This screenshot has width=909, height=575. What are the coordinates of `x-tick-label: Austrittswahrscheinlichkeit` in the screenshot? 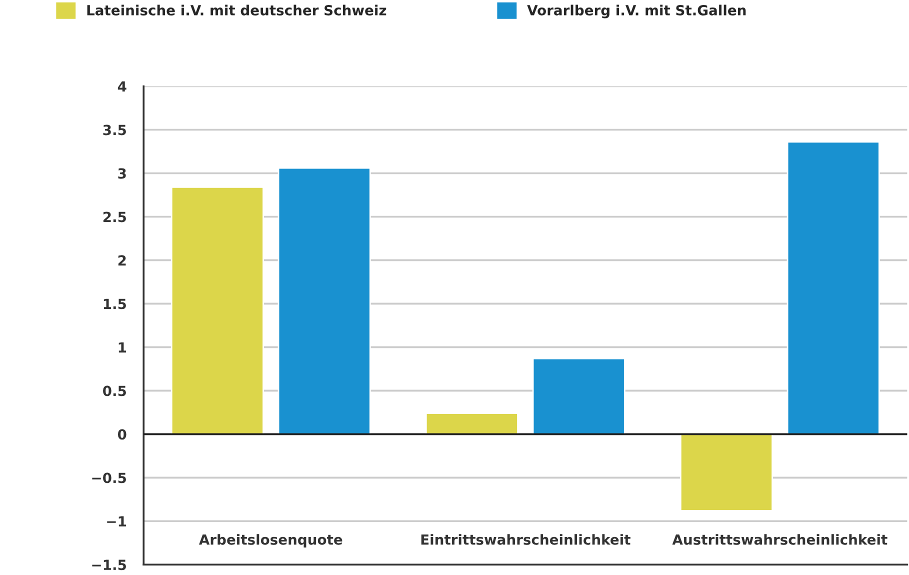 It's located at (780, 539).